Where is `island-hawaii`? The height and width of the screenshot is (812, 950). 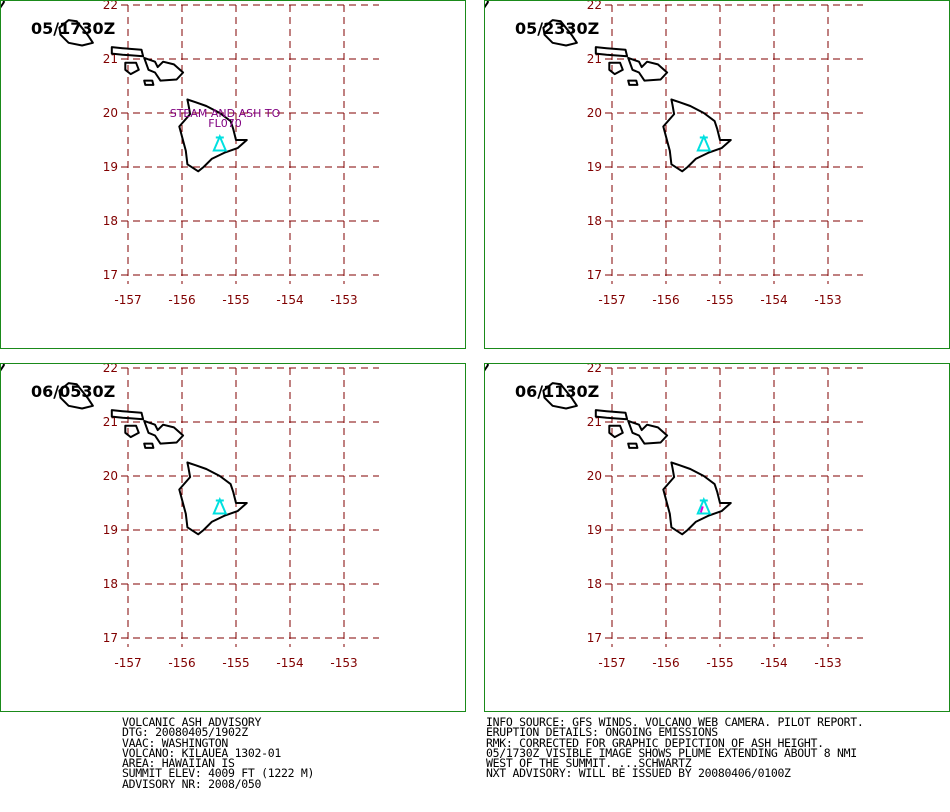
island-hawaii is located at coordinates (213, 135).